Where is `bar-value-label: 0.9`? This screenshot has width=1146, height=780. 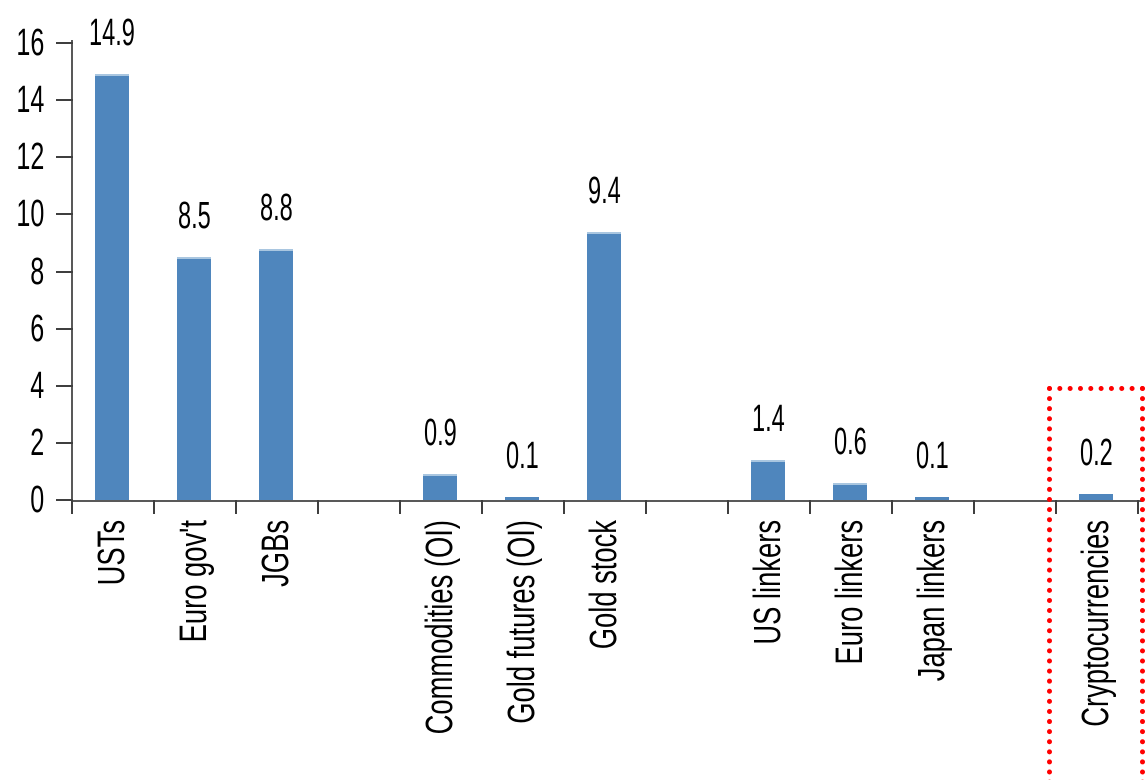
bar-value-label: 0.9 is located at coordinates (440, 433).